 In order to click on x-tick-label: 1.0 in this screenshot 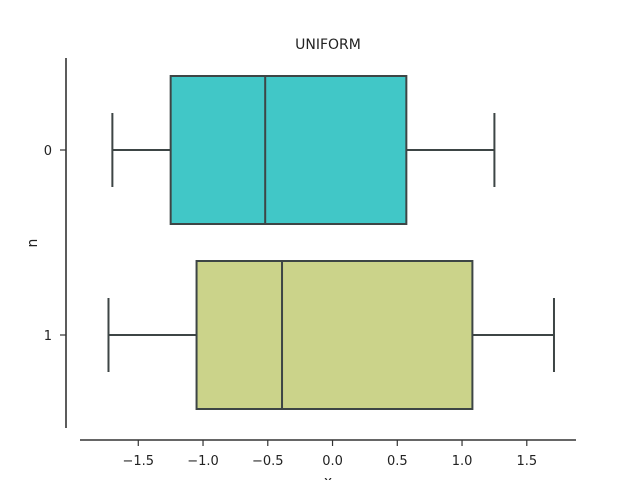, I will do `click(462, 461)`.